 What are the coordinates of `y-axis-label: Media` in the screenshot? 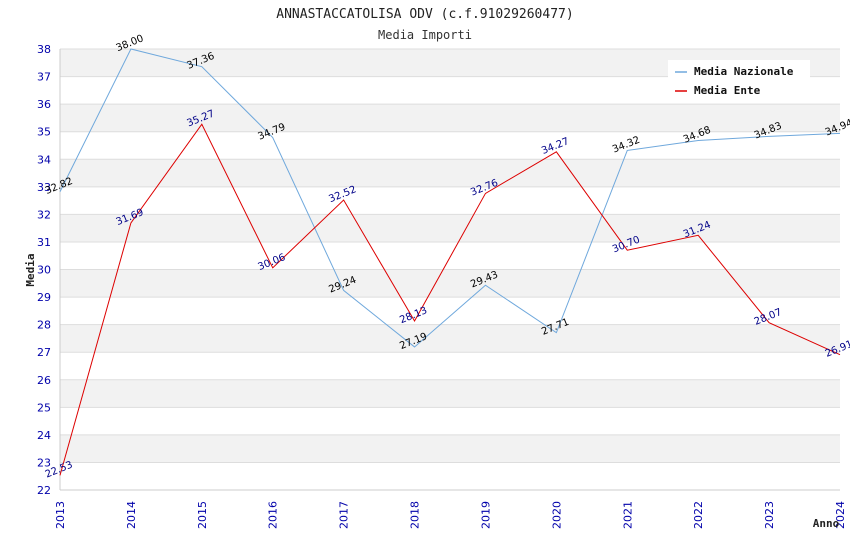 It's located at (30, 269).